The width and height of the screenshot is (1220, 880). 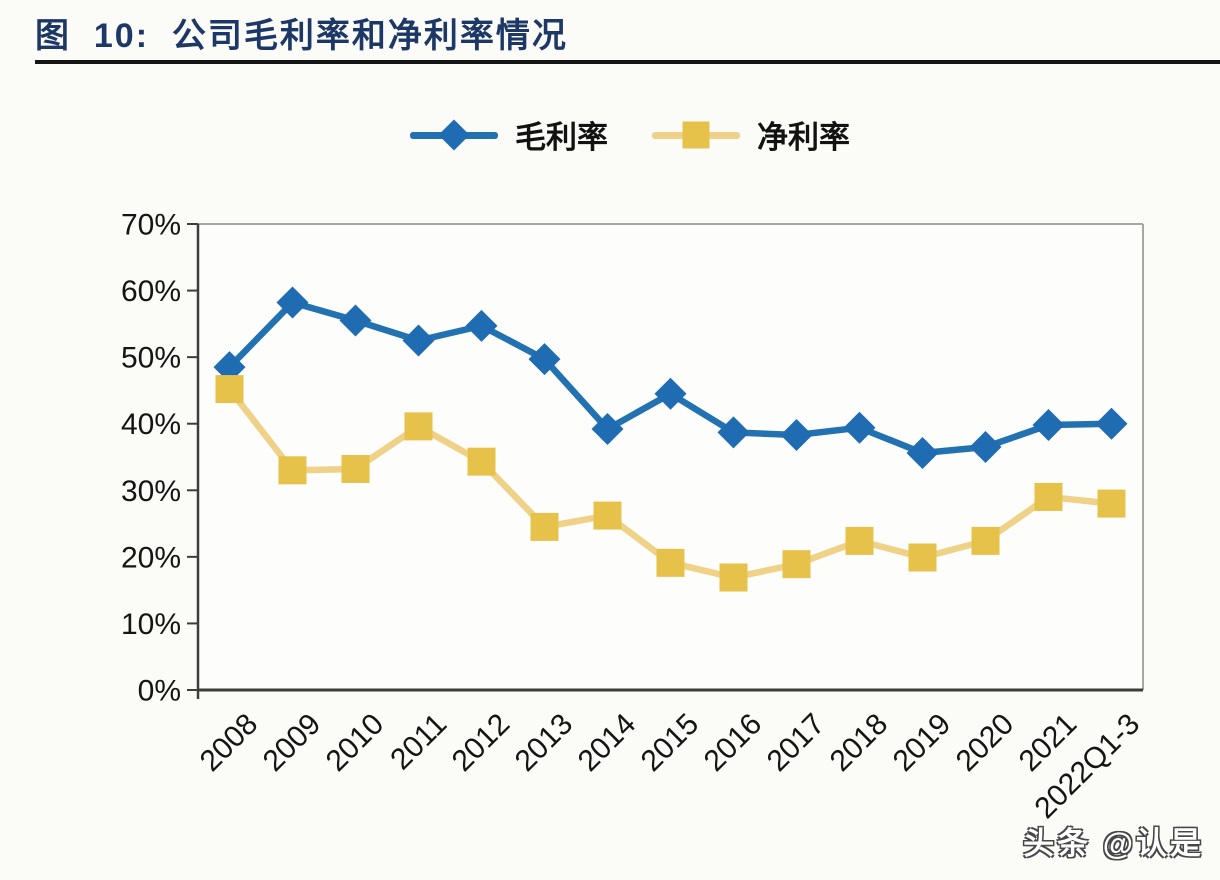 I want to click on svg-text: 2010, so click(x=355, y=742).